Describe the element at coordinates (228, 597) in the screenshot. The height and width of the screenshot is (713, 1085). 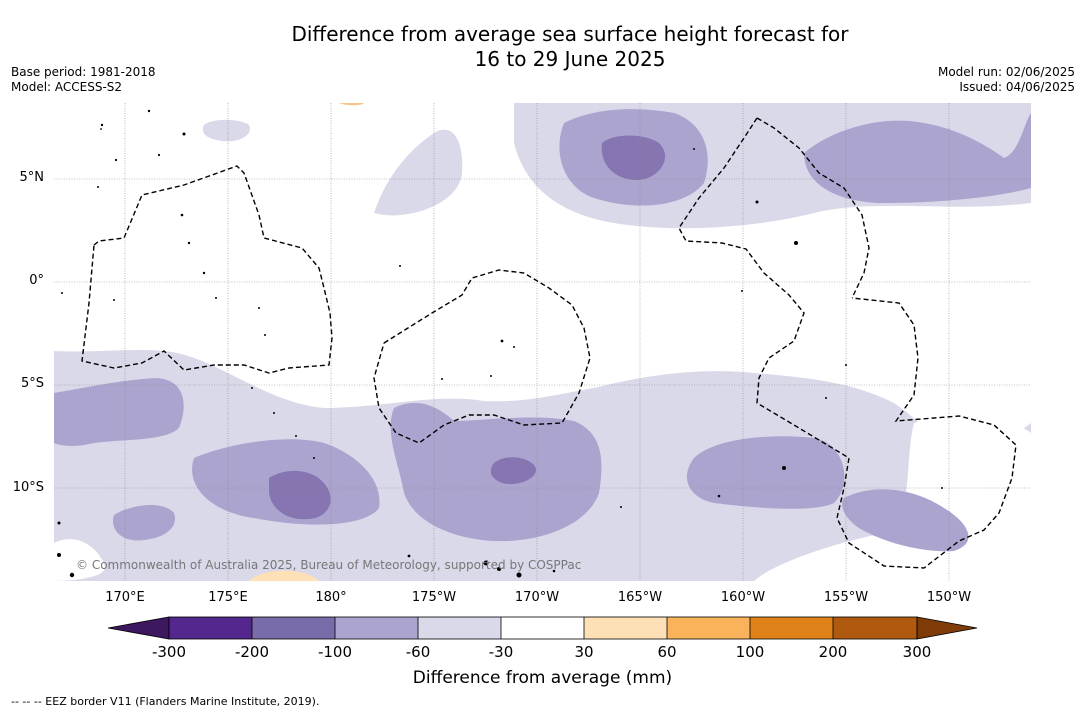
I see `lon-label-175e: 175°E` at that location.